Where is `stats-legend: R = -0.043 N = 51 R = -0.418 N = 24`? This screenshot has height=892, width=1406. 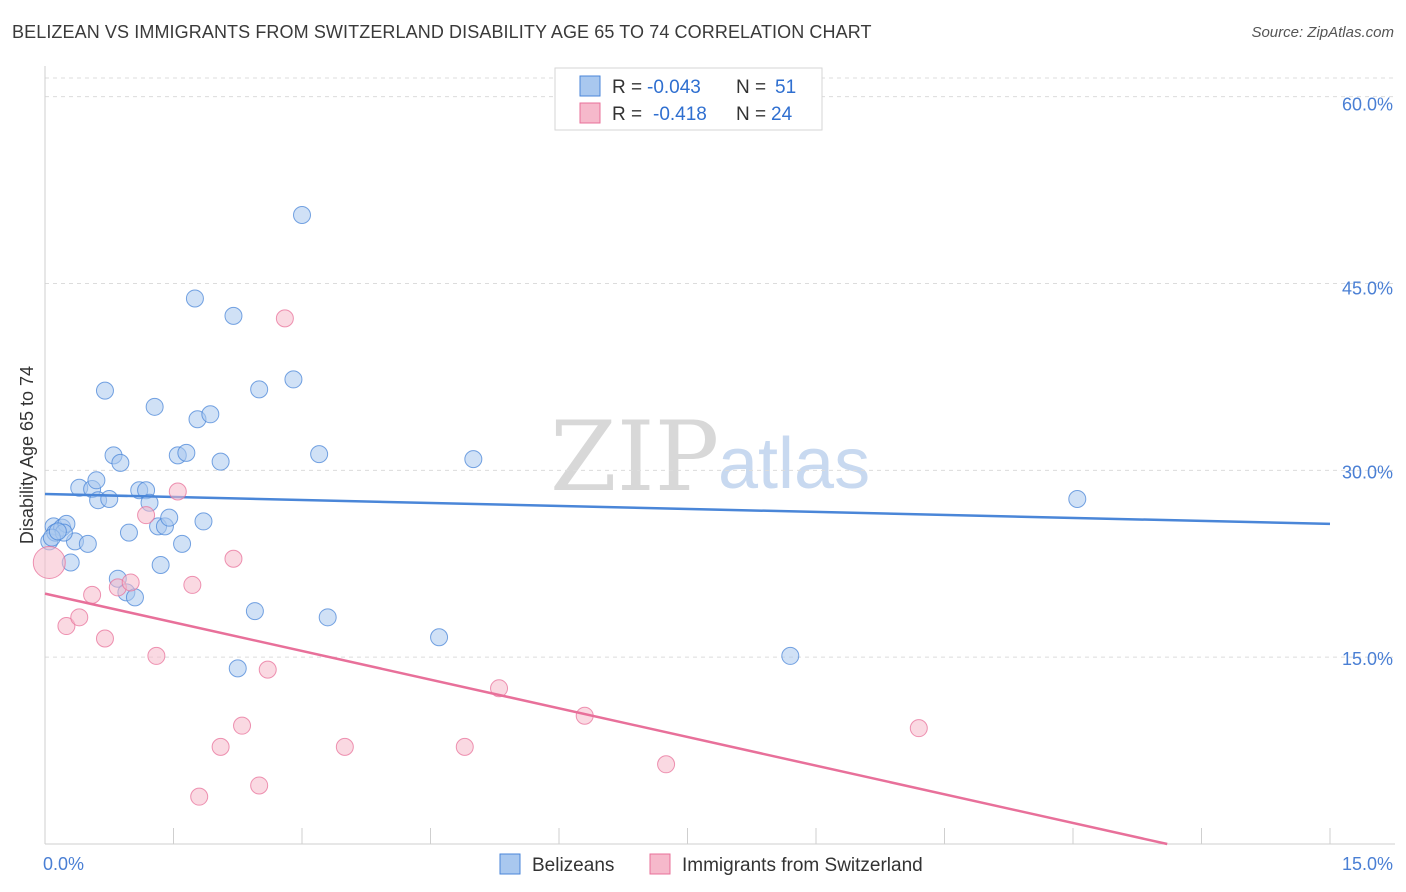
stats-legend: R = -0.043 N = 51 R = -0.418 N = 24 is located at coordinates (688, 99).